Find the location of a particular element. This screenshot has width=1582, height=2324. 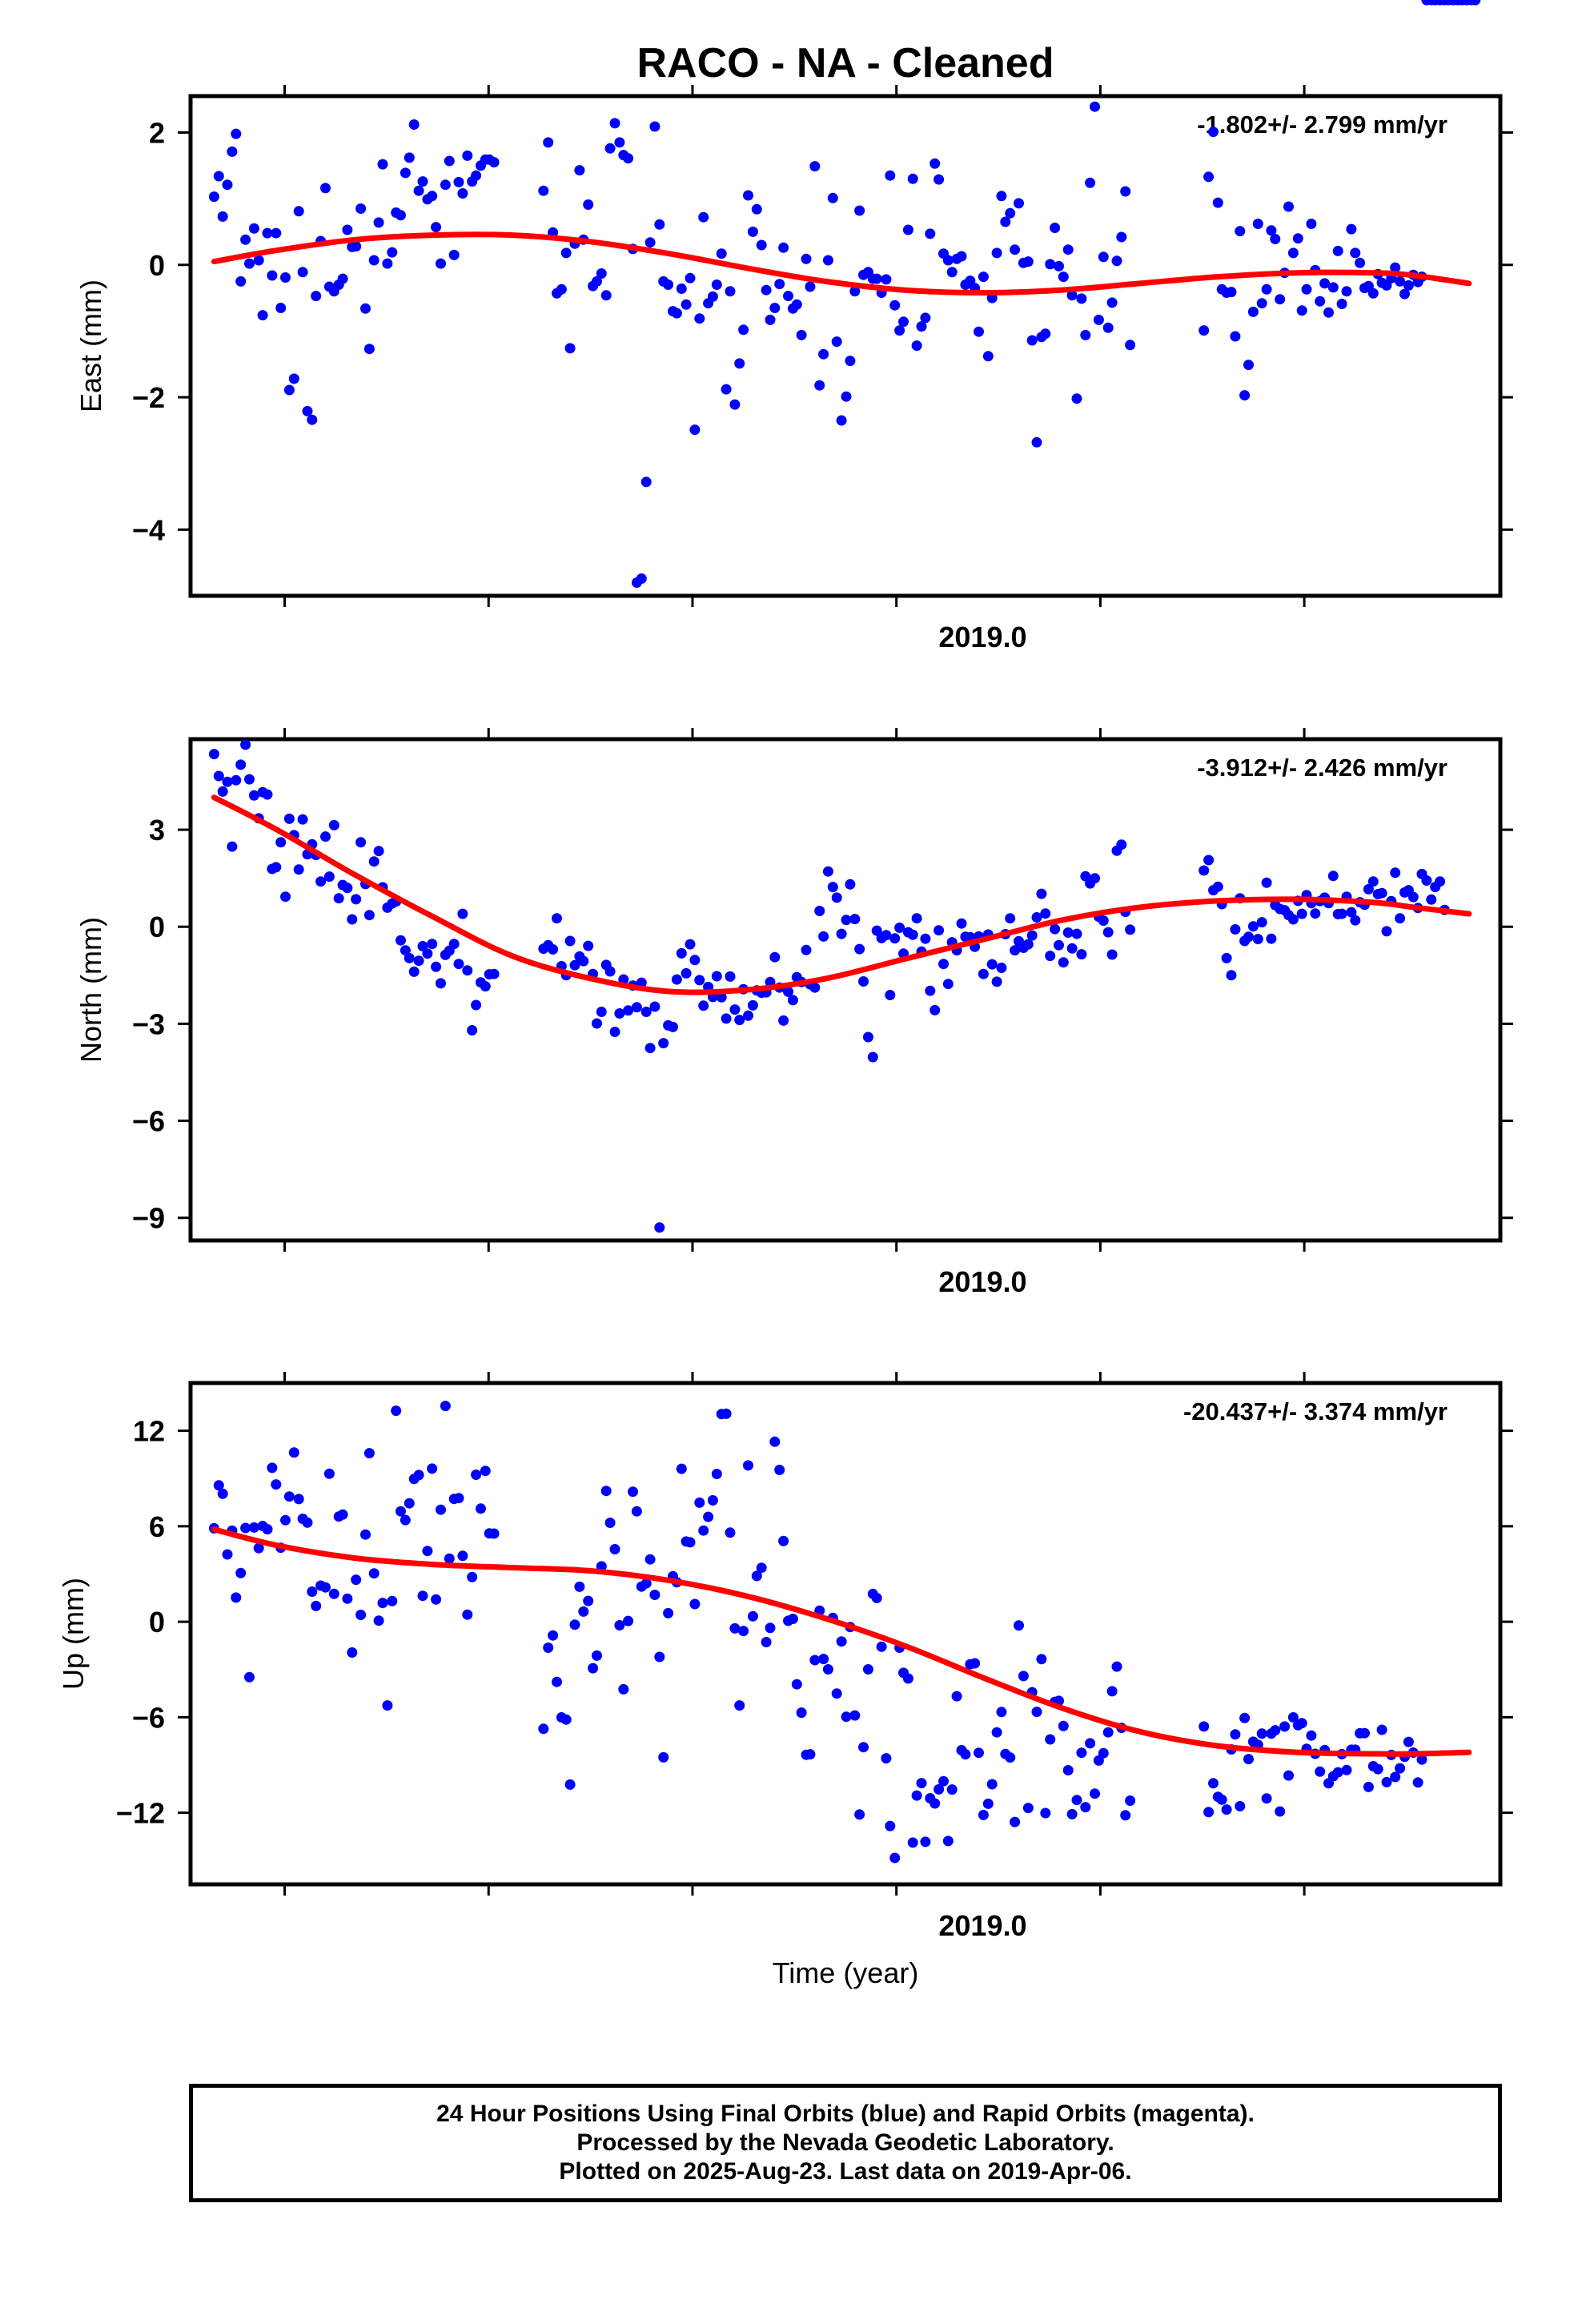

figure-title: RACO - NA - Cleaned is located at coordinates (846, 63).